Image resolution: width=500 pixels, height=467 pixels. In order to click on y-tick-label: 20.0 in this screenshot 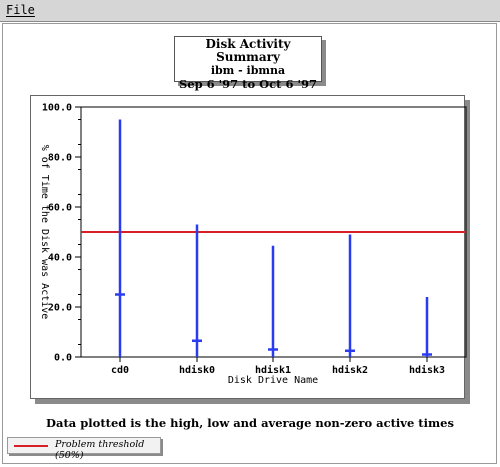, I will do `click(60, 308)`.